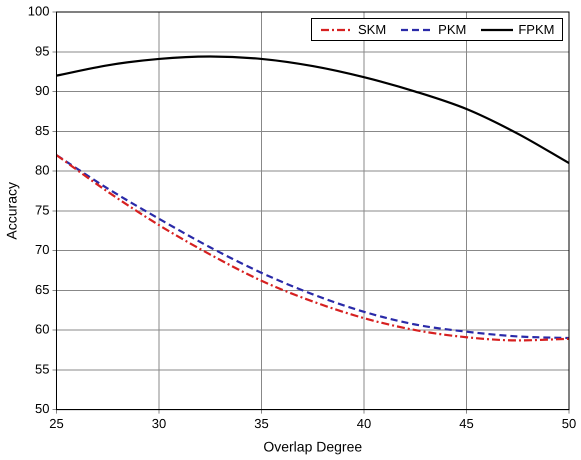  What do you see at coordinates (42, 90) in the screenshot?
I see `y-tick-label: 90` at bounding box center [42, 90].